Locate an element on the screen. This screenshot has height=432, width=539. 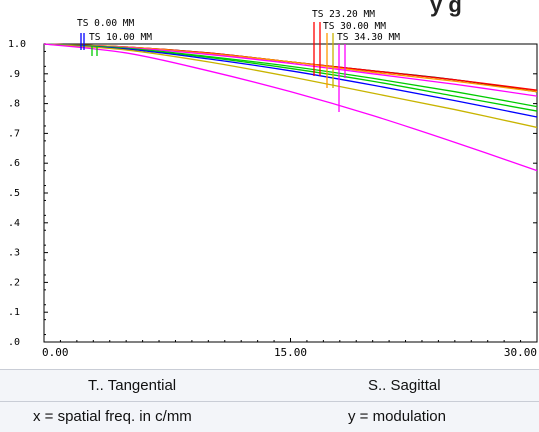
x-tick-label: 15.00 is located at coordinates (290, 352).